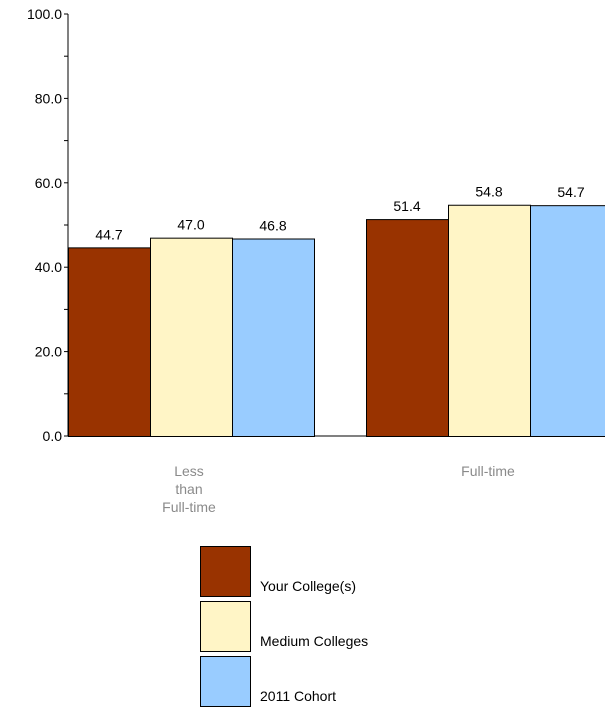  Describe the element at coordinates (53, 436) in the screenshot. I see `y-tick-label: 0.0` at that location.